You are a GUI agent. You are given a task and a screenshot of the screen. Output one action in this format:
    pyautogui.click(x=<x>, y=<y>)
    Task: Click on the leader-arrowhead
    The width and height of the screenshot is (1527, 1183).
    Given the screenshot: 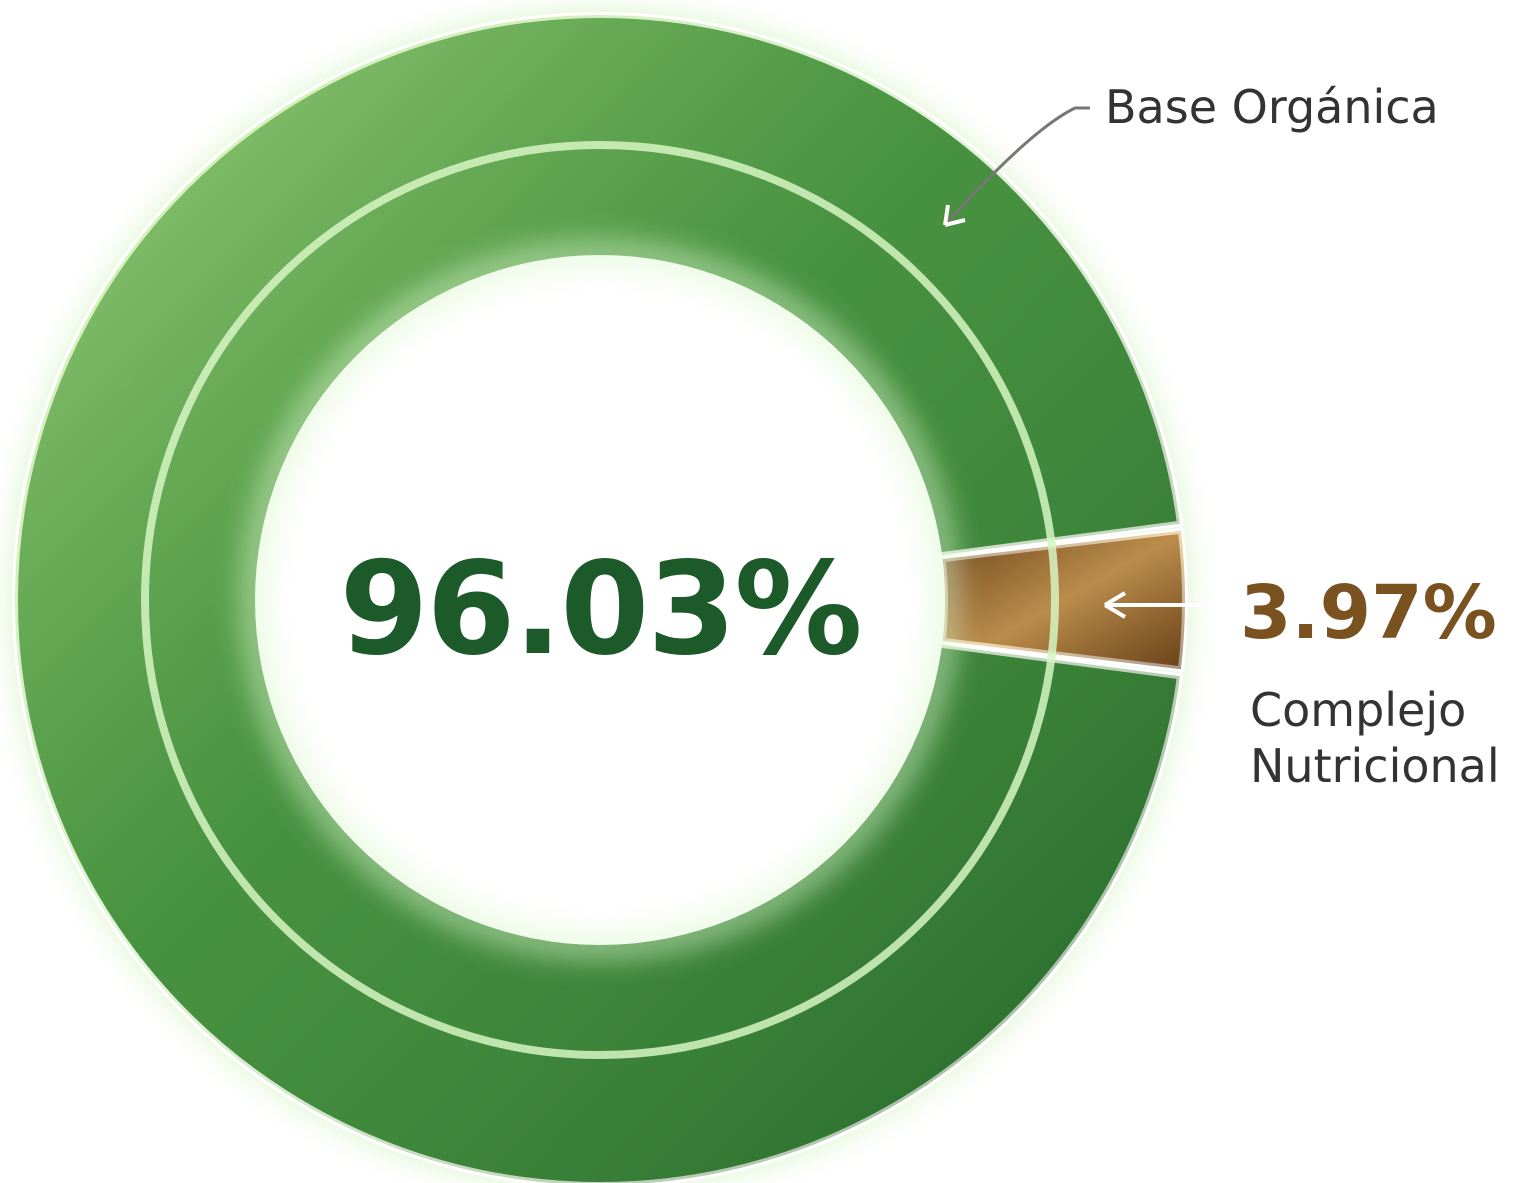 What is the action you would take?
    pyautogui.click(x=954, y=215)
    